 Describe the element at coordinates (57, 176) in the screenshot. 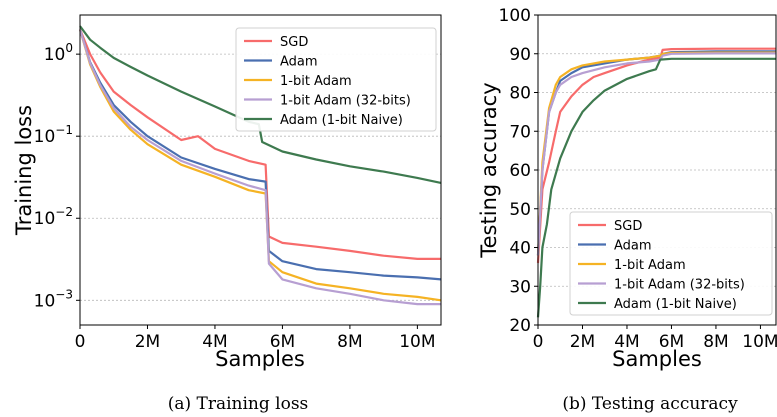

I see `y-ticks: 10−3 10−2 10−1 100` at that location.